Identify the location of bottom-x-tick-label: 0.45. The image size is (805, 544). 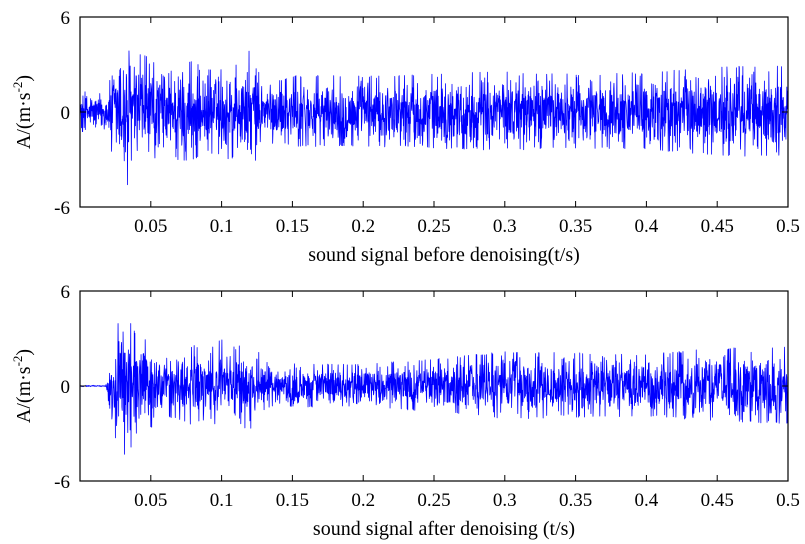
(717, 500).